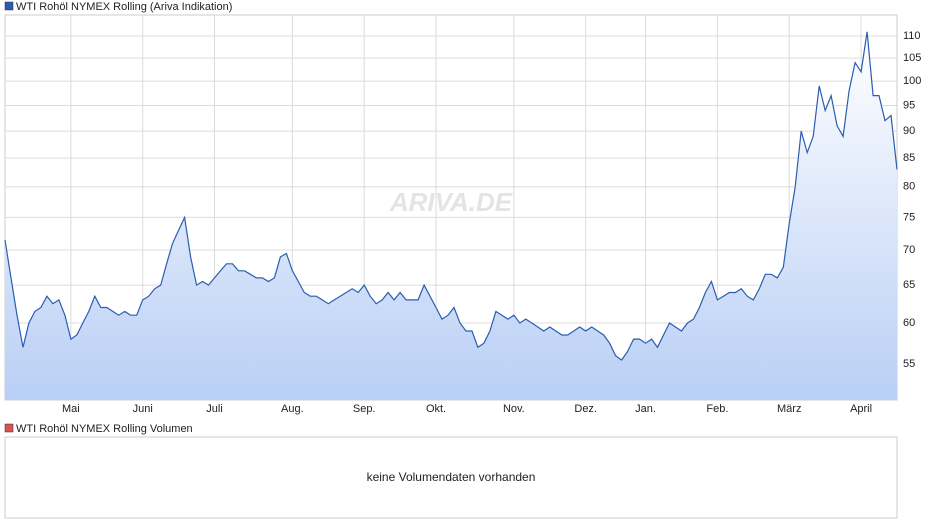  I want to click on no-data-message: keine Volumendaten vorhanden, so click(451, 477).